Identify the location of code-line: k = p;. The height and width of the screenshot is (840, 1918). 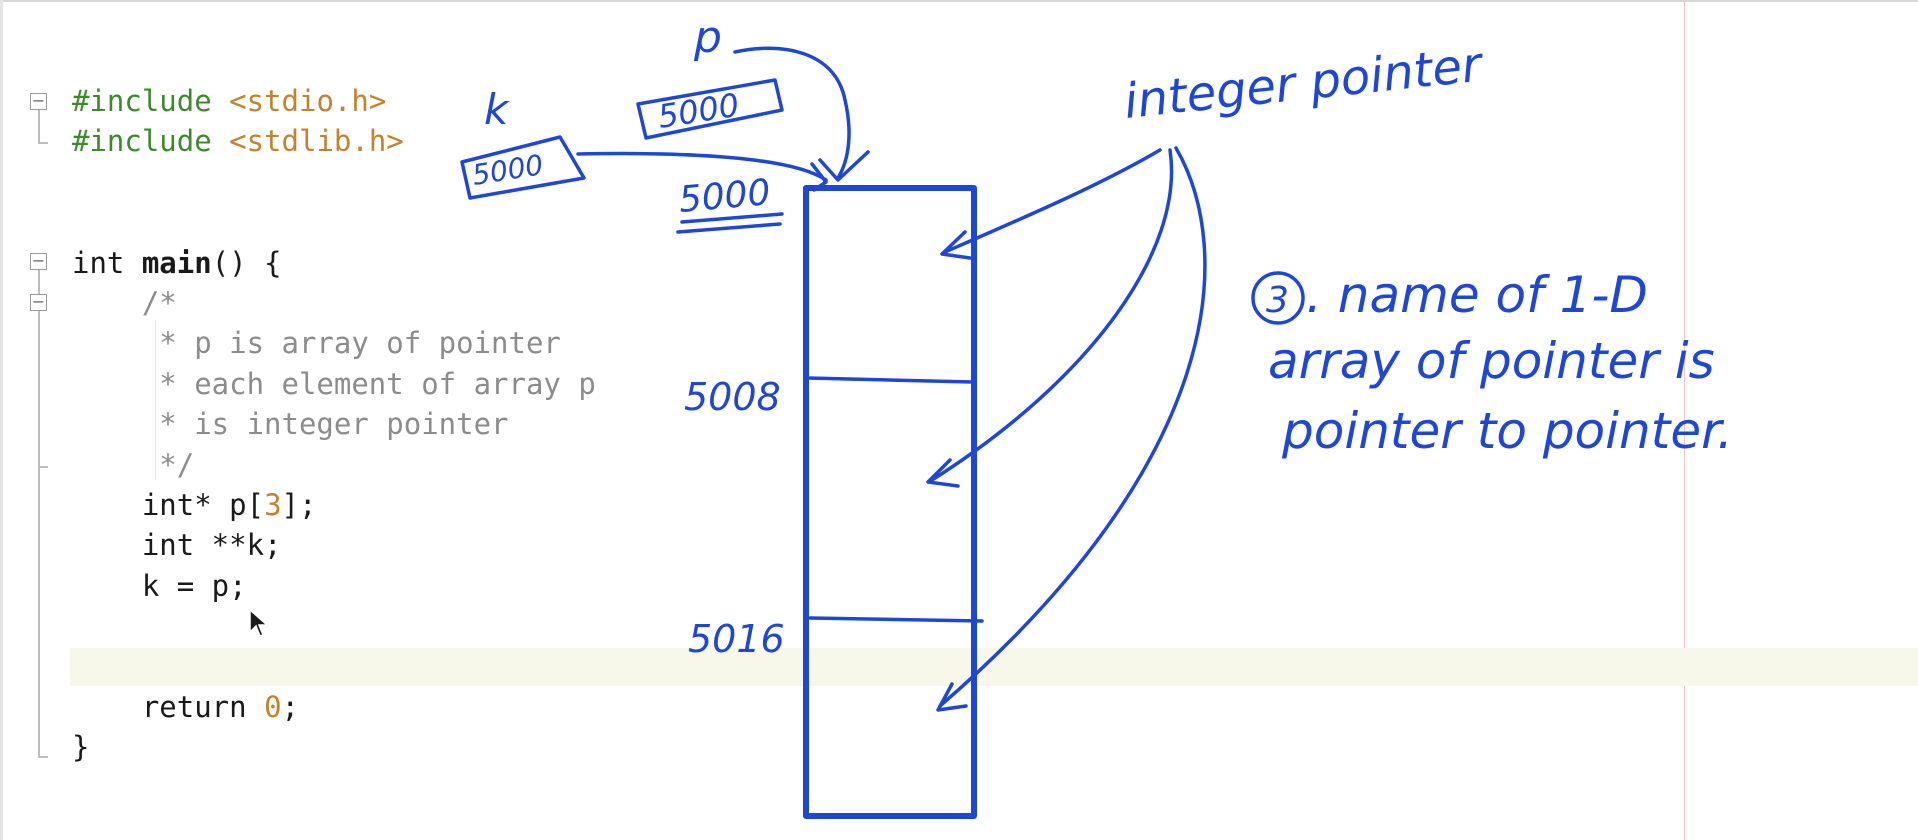
(159, 586).